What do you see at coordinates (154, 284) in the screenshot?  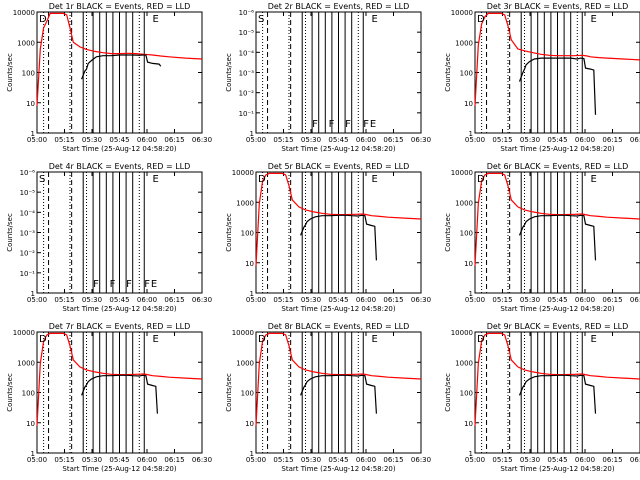 I see `end-flag-label: E` at bounding box center [154, 284].